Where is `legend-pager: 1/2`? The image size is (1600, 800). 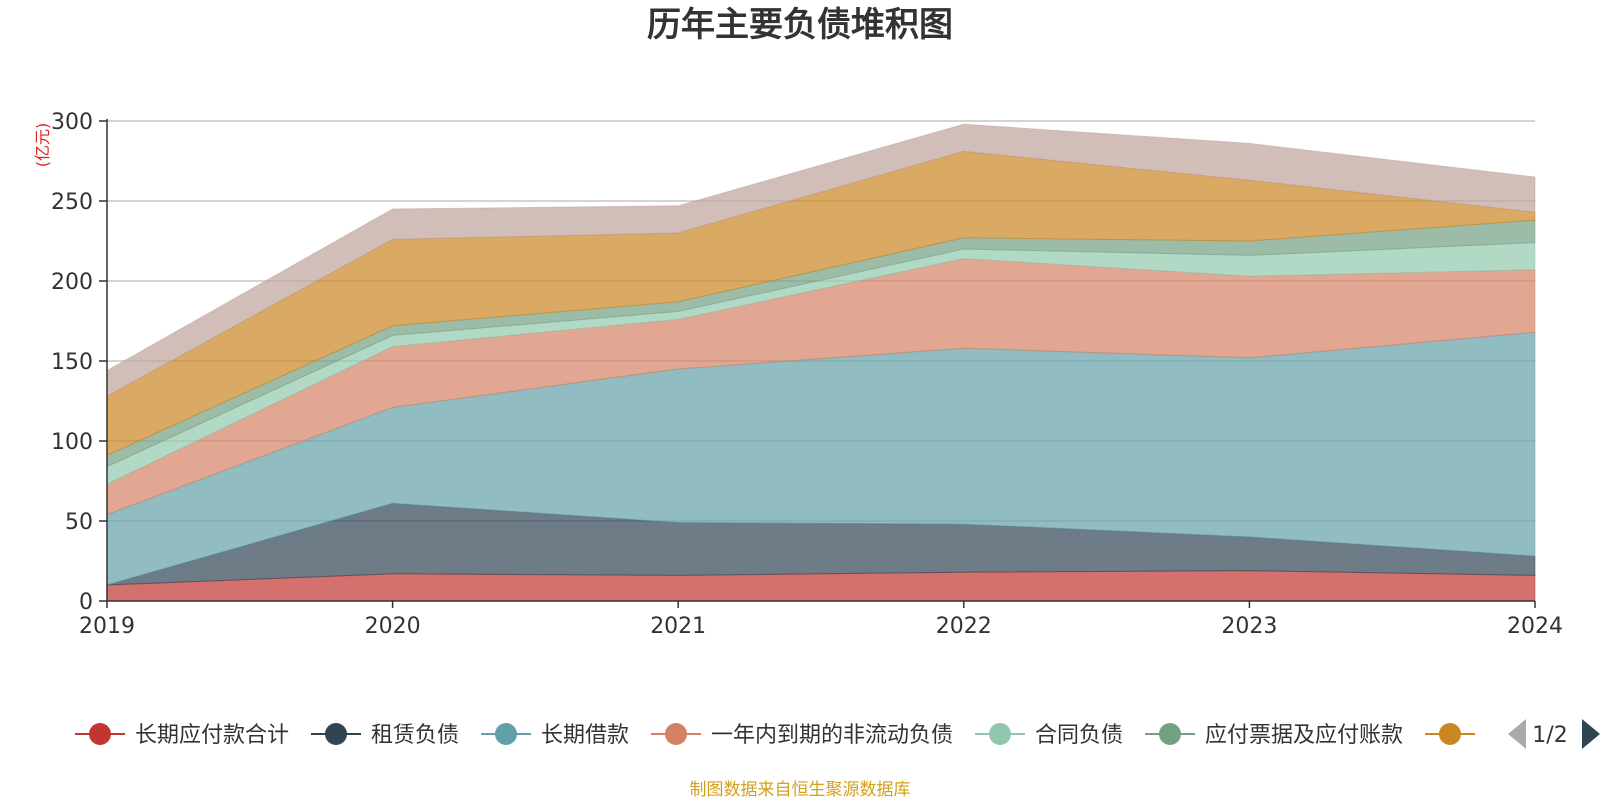 legend-pager: 1/2 is located at coordinates (1554, 734).